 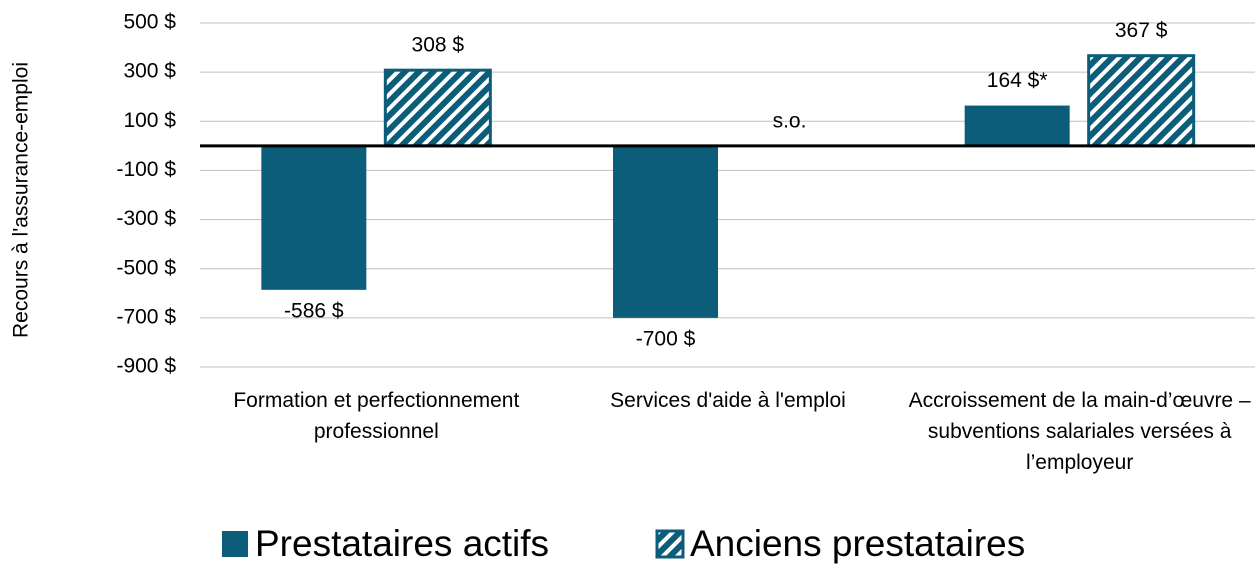 I want to click on legend-label: Prestataires actifs, so click(x=402, y=543).